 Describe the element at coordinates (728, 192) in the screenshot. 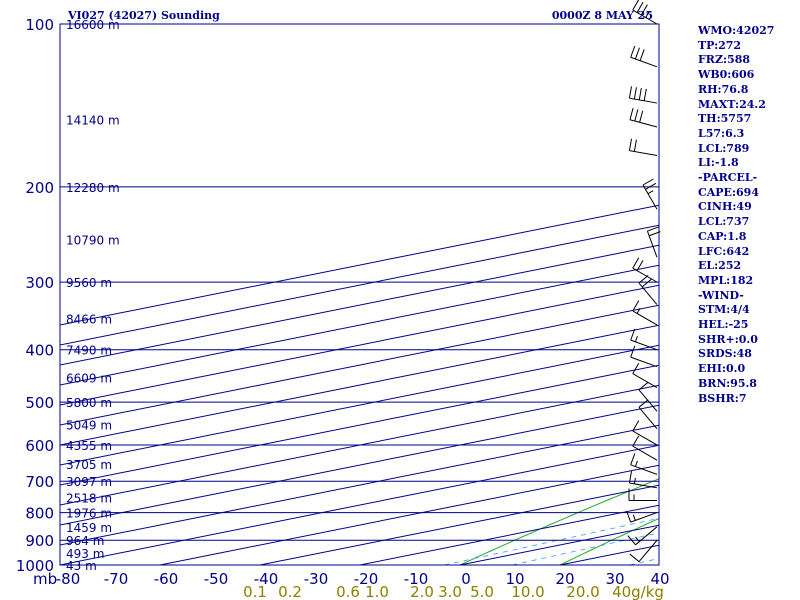

I see `index-item: CAPE:694` at that location.